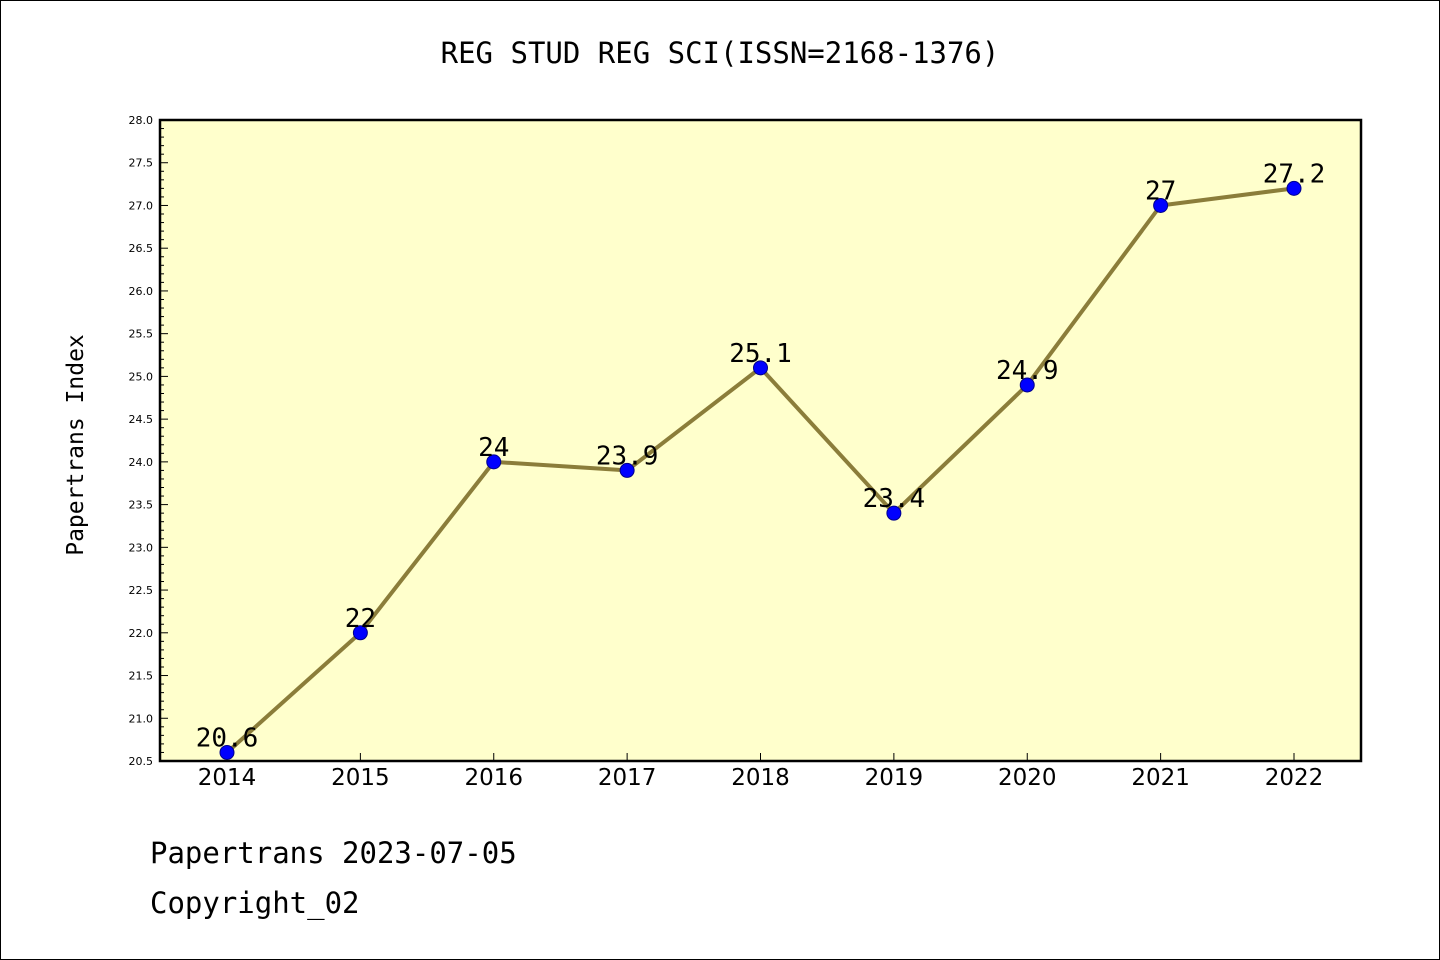  Describe the element at coordinates (627, 456) in the screenshot. I see `data-label: 23.9` at that location.